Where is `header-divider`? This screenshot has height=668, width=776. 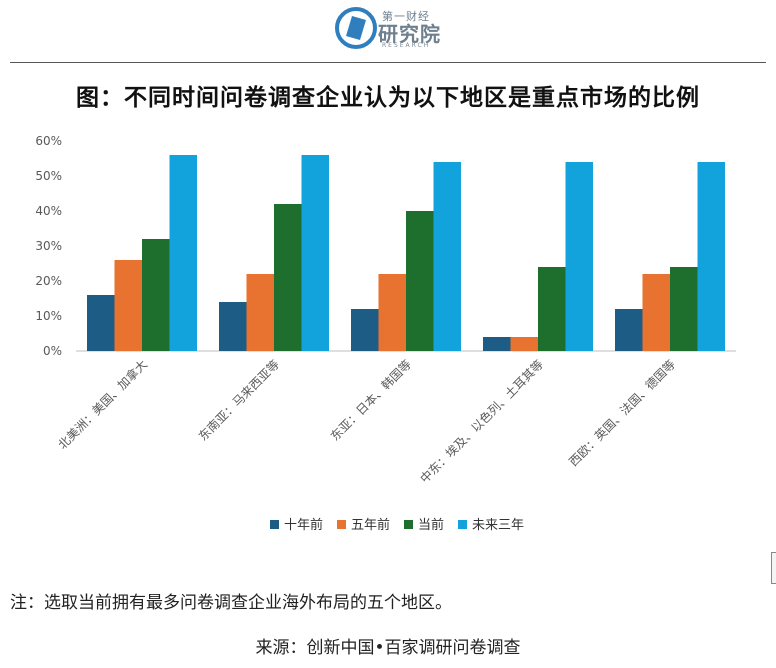
header-divider is located at coordinates (388, 62).